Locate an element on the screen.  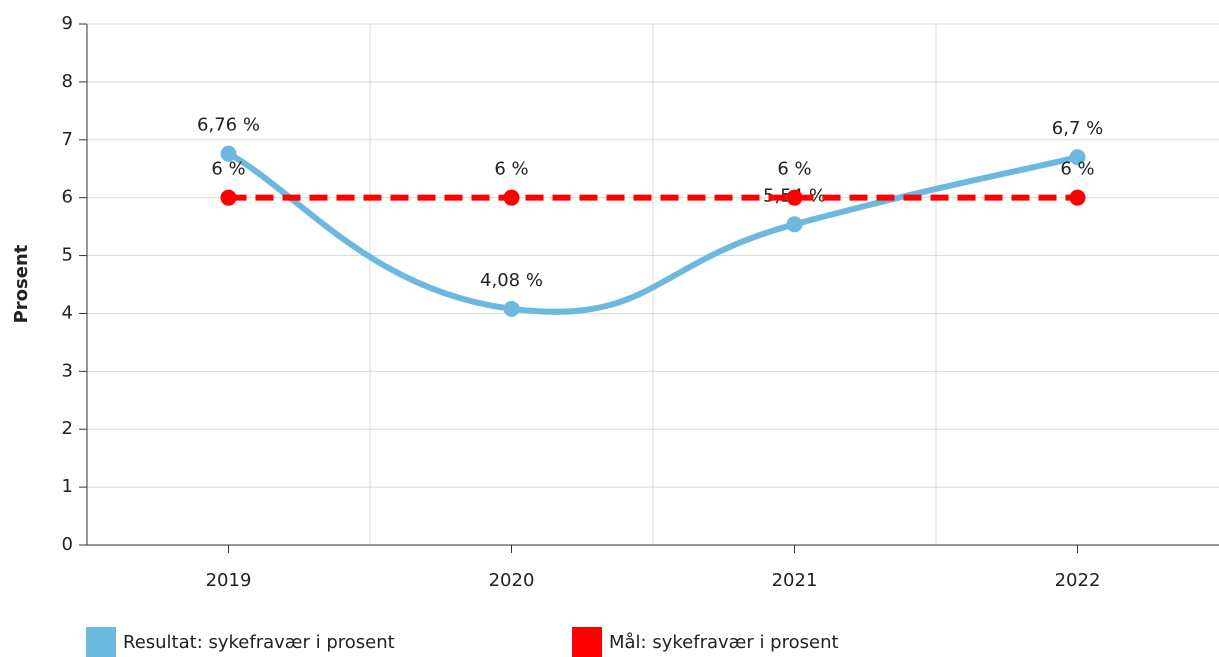
y-tick-label: 0 is located at coordinates (67, 544).